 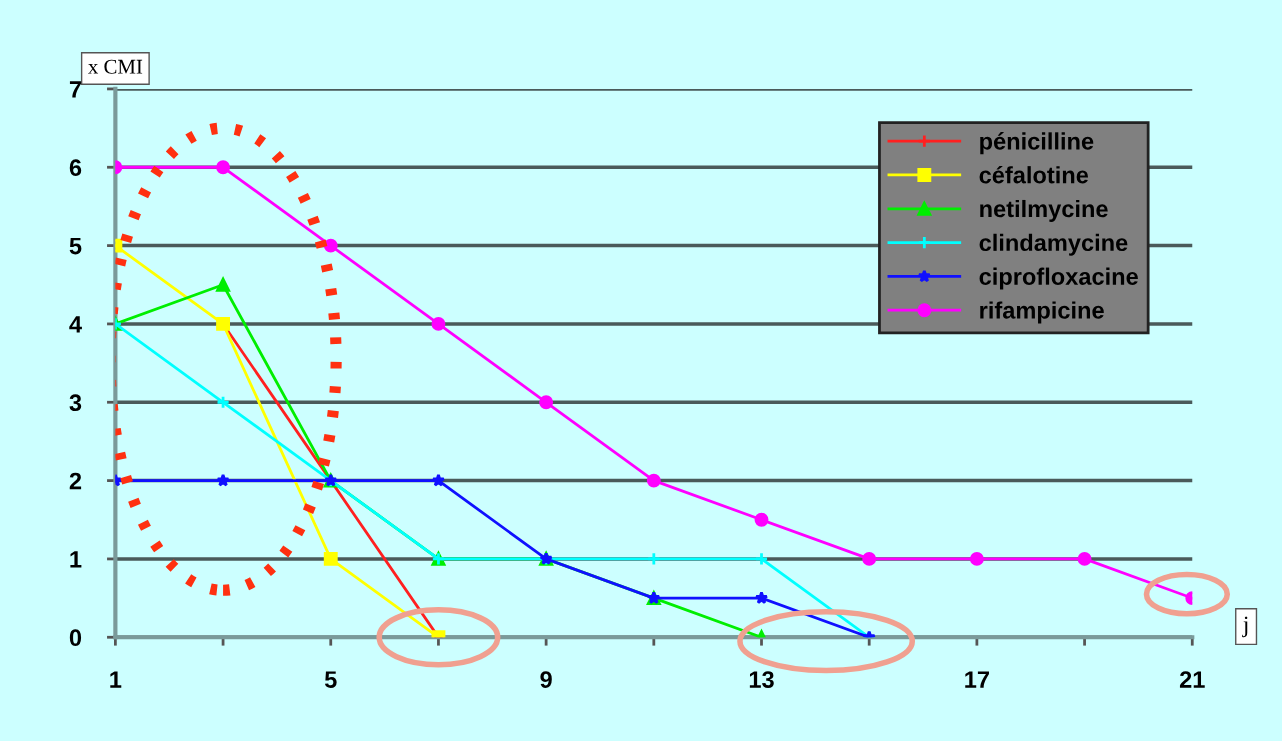 I want to click on x-tick-label: 13, so click(x=761, y=679).